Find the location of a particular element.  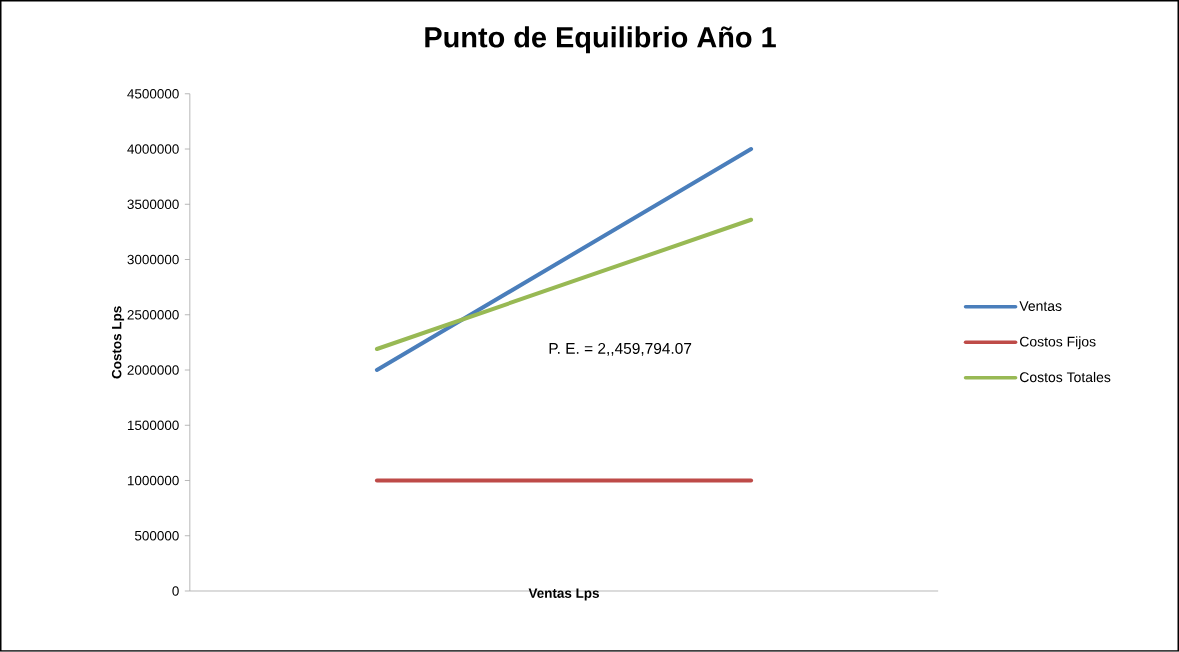

y-tick-label: 3000000 is located at coordinates (153, 259).